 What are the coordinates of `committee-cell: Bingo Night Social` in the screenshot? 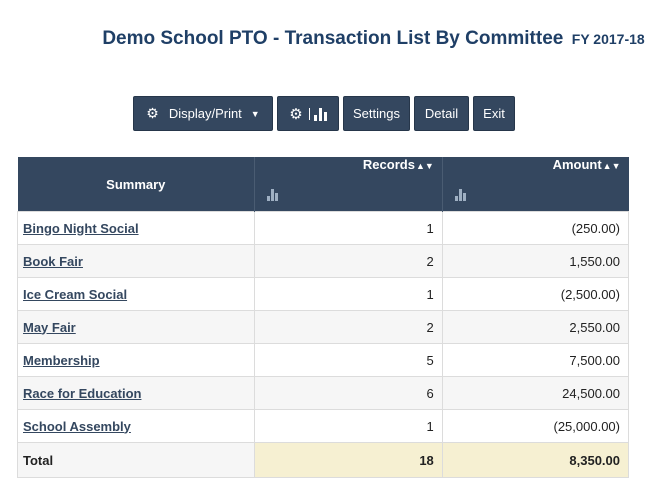 It's located at (136, 228).